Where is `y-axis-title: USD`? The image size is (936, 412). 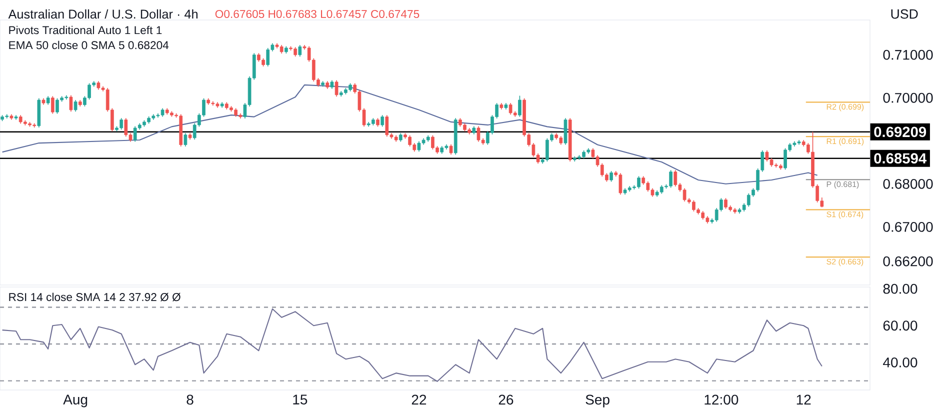 y-axis-title: USD is located at coordinates (904, 14).